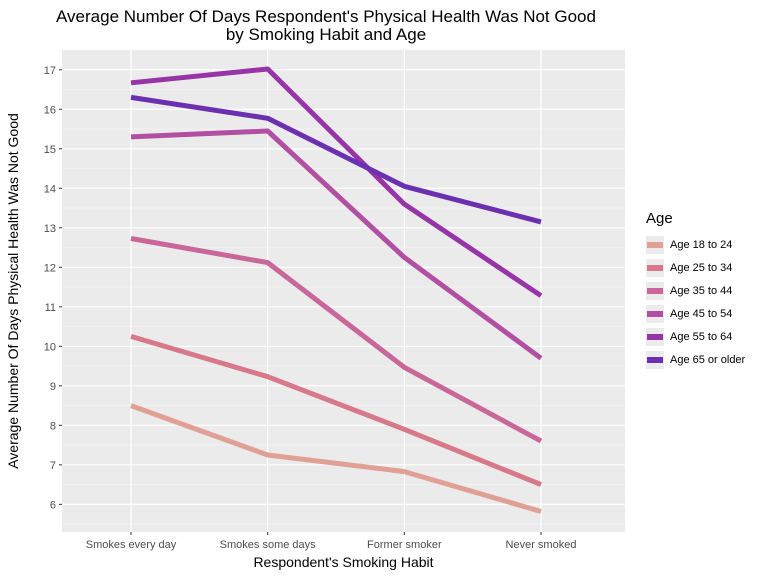  What do you see at coordinates (53, 466) in the screenshot?
I see `y-tick-label: 7` at bounding box center [53, 466].